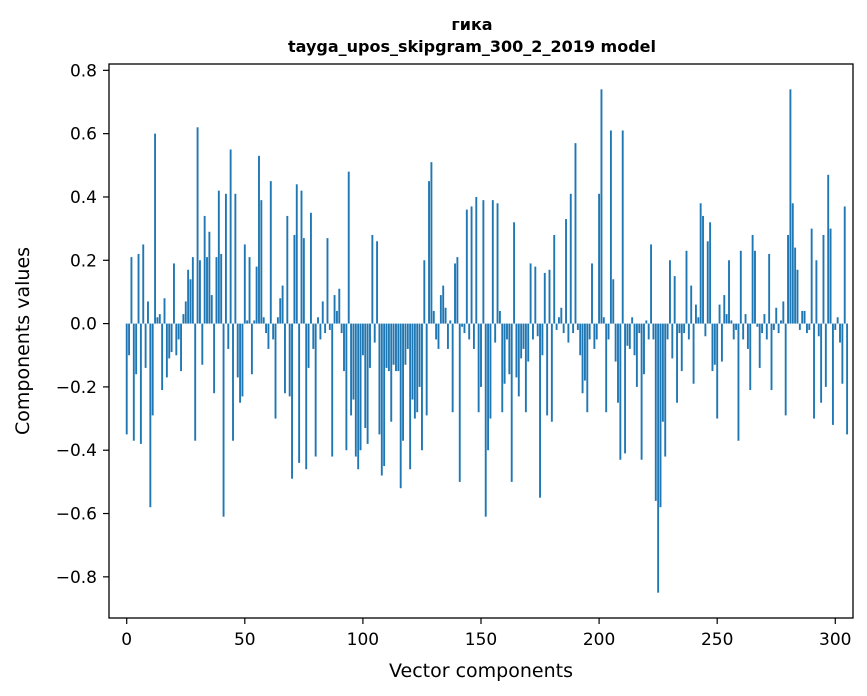 The image size is (867, 696). I want to click on y-tick-label: −0.8, so click(76, 578).